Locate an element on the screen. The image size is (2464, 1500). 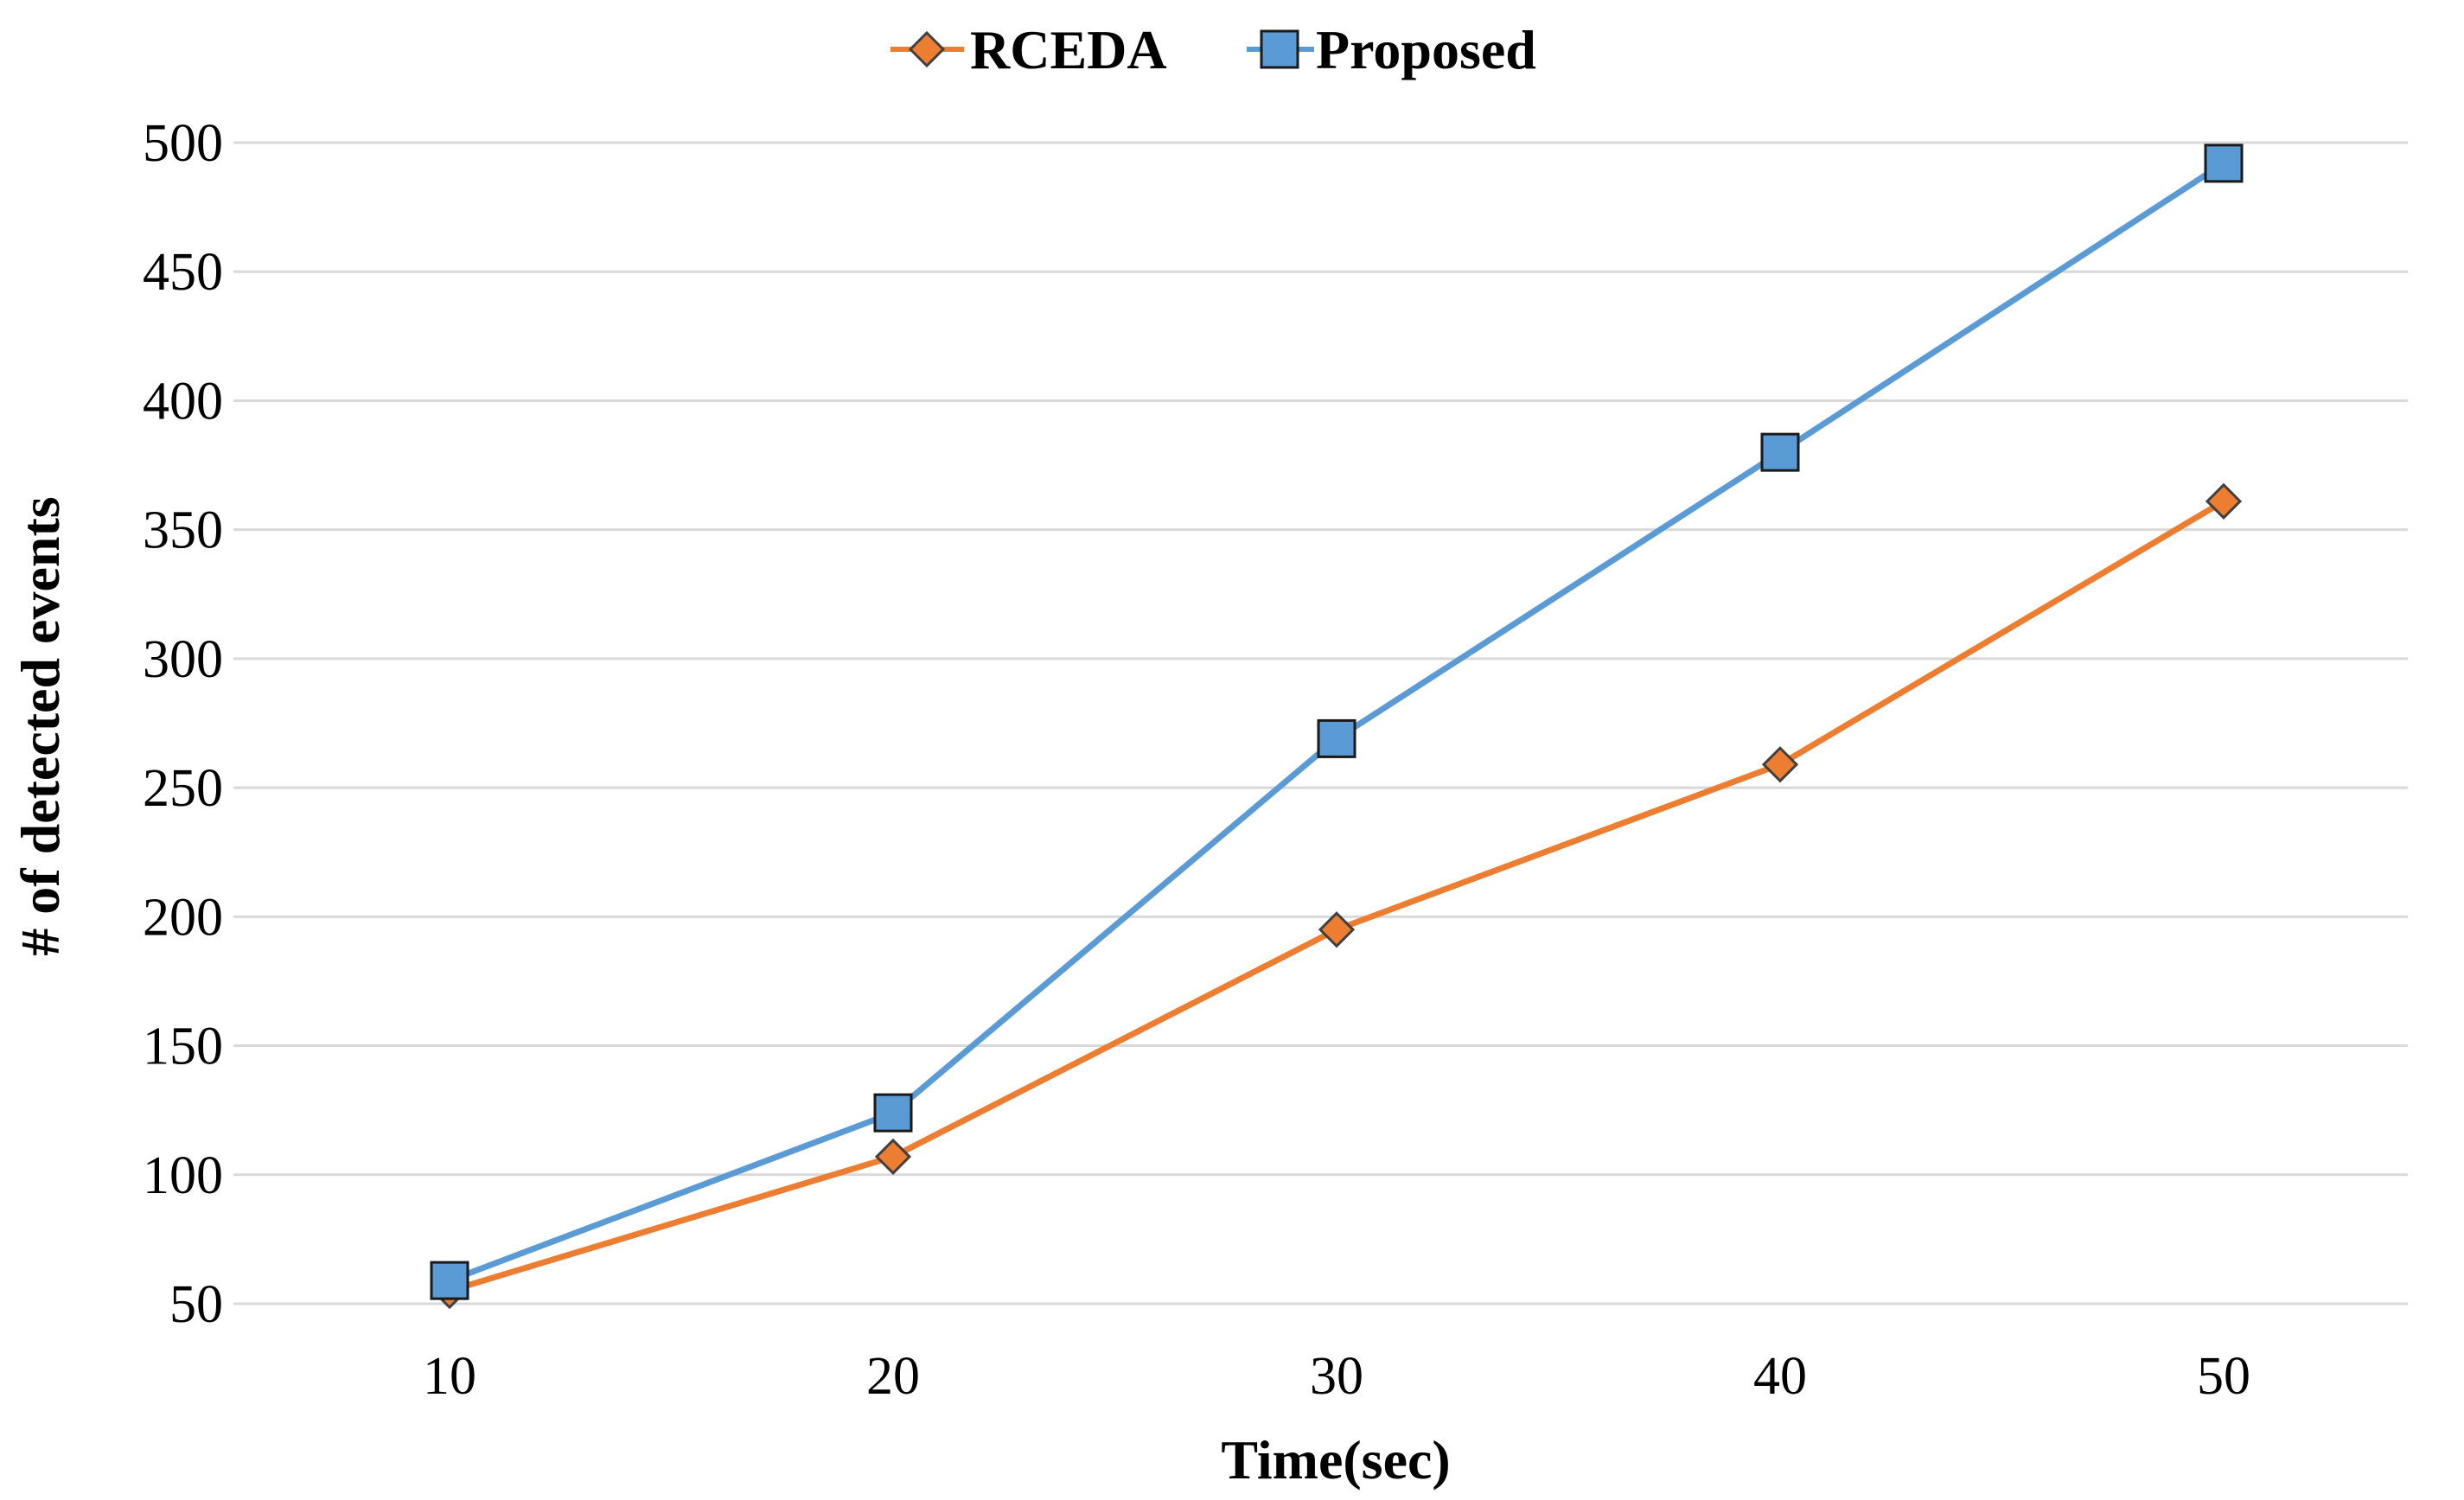
y-tick-label-450: 450 is located at coordinates (183, 272).